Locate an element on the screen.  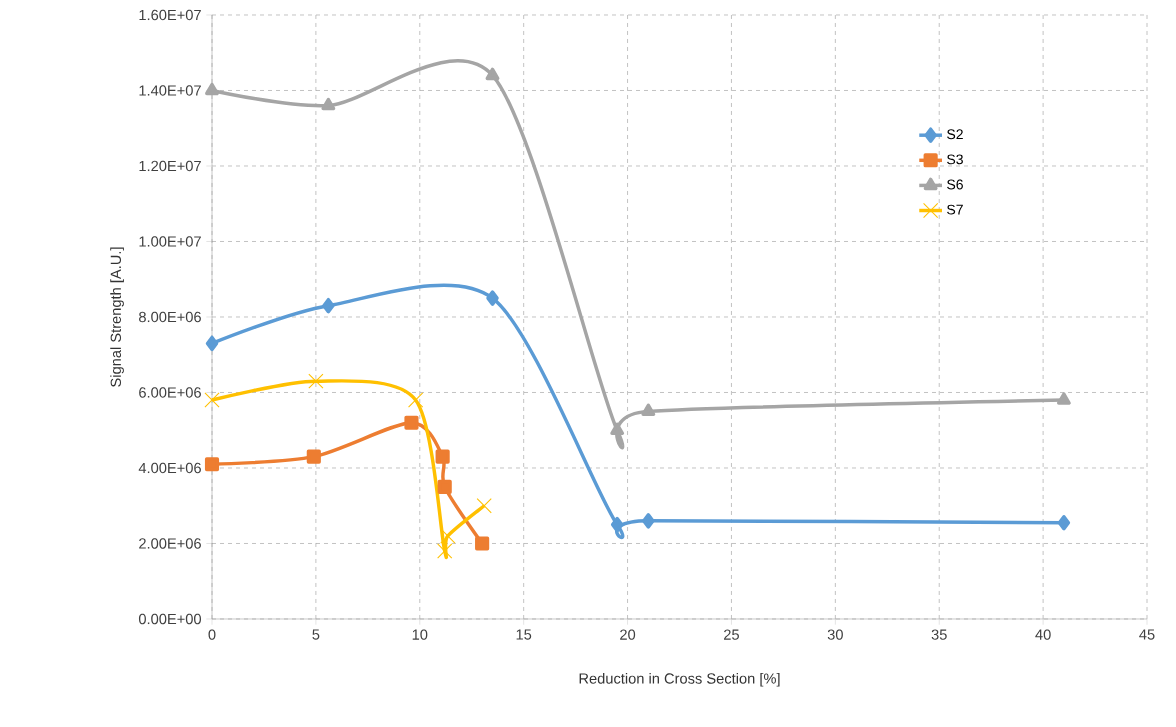
y-tick-label: 0.00E+00 is located at coordinates (170, 619).